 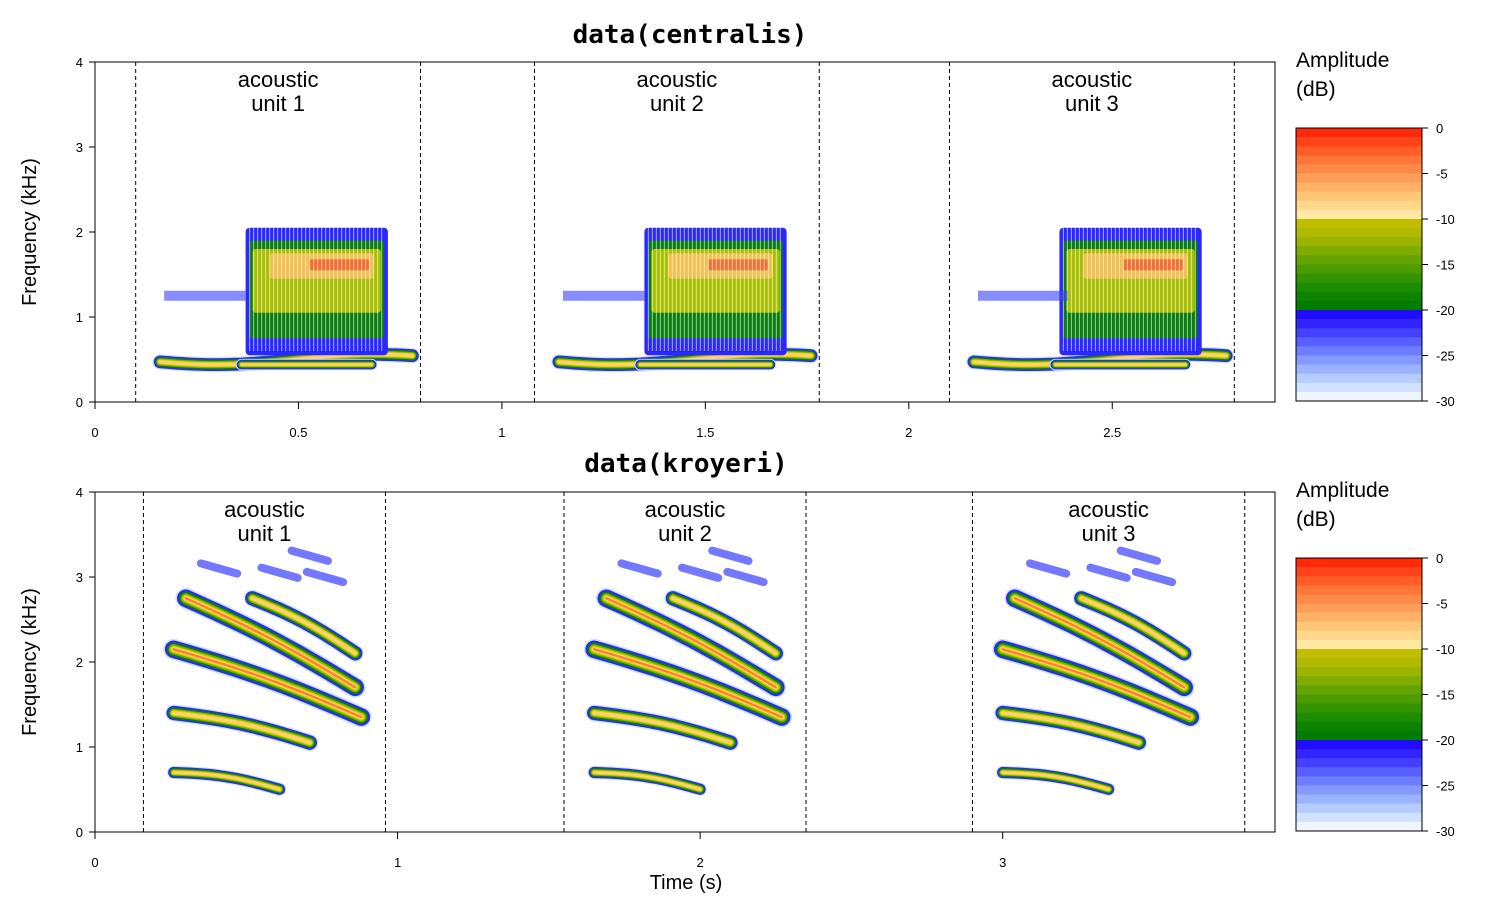 I want to click on chart-title: data(kroyeri), so click(x=686, y=464).